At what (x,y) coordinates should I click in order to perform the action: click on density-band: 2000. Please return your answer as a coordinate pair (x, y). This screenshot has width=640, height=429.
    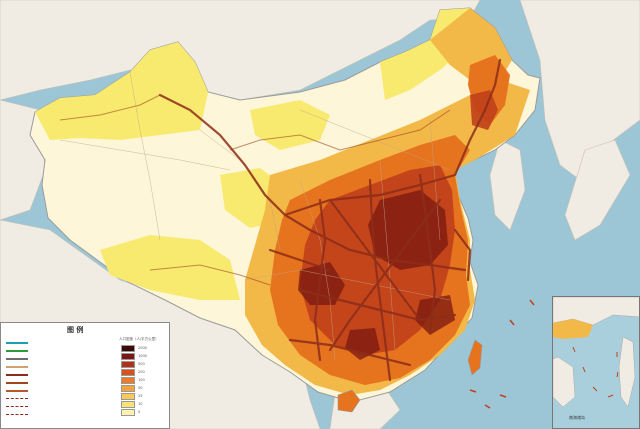
    Looking at the image, I should click on (143, 349).